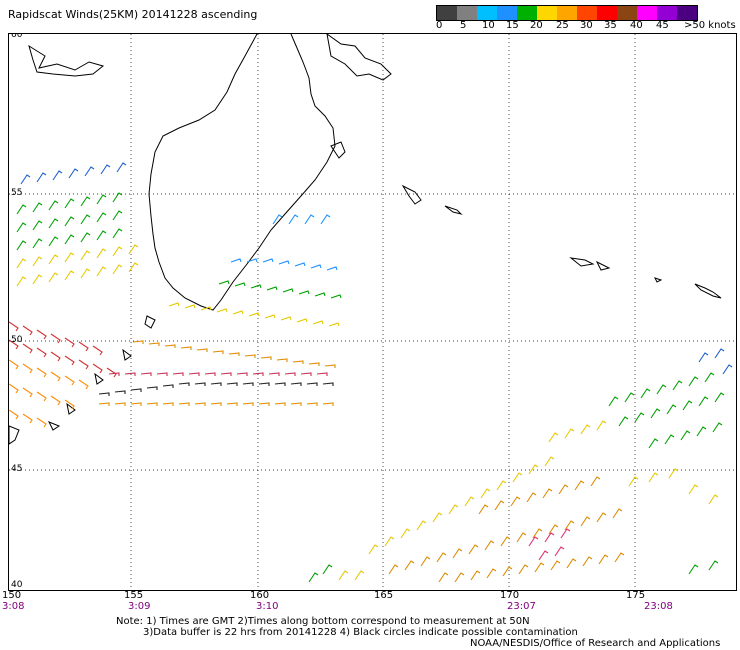 This screenshot has width=740, height=650. I want to click on longitude-label: 160, so click(260, 595).